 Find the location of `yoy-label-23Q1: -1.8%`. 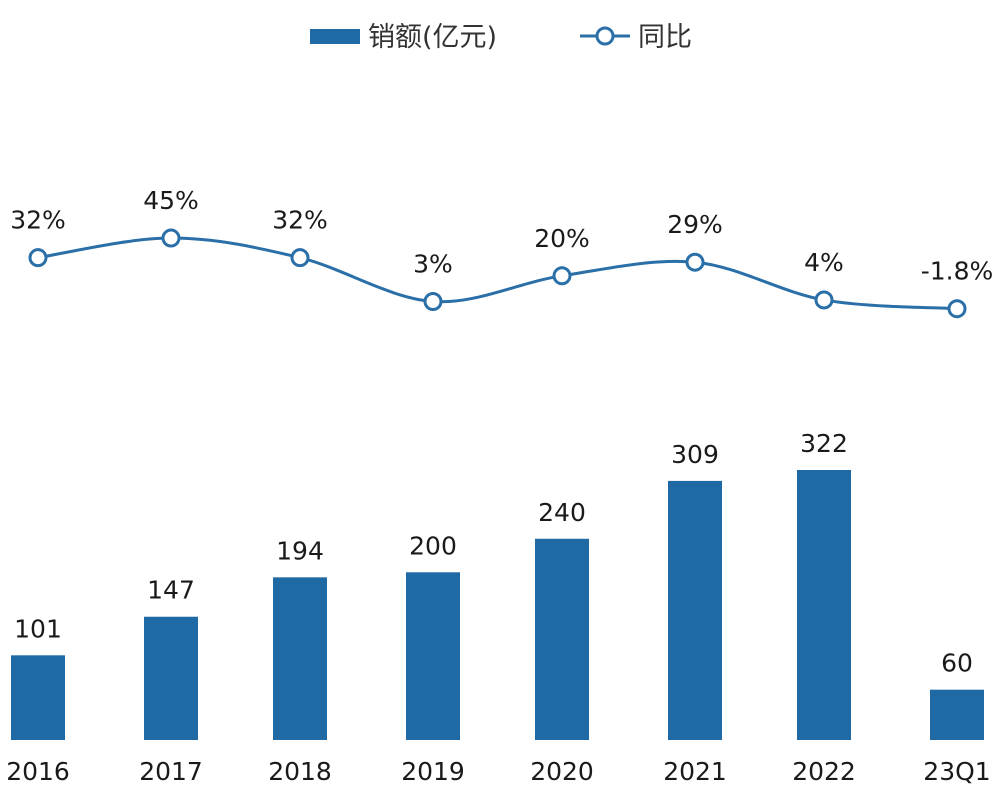

yoy-label-23Q1: -1.8% is located at coordinates (957, 271).